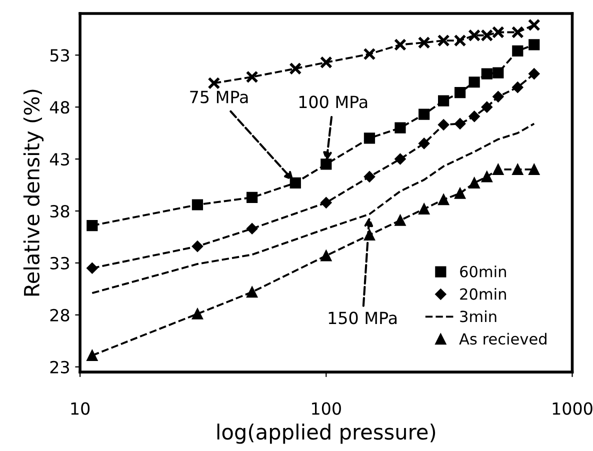  What do you see at coordinates (80, 408) in the screenshot?
I see `x-tick-label: 10` at bounding box center [80, 408].